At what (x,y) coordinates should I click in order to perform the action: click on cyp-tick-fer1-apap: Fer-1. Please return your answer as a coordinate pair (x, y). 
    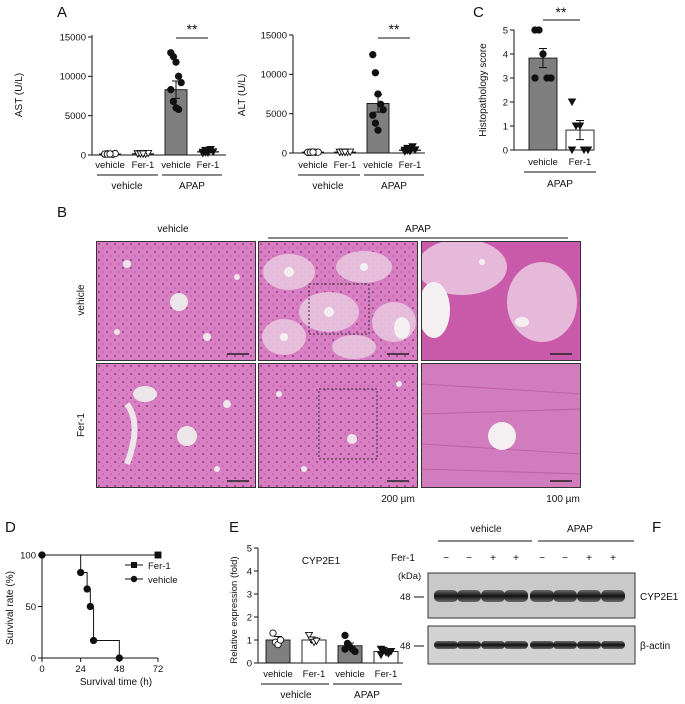
    Looking at the image, I should click on (386, 674).